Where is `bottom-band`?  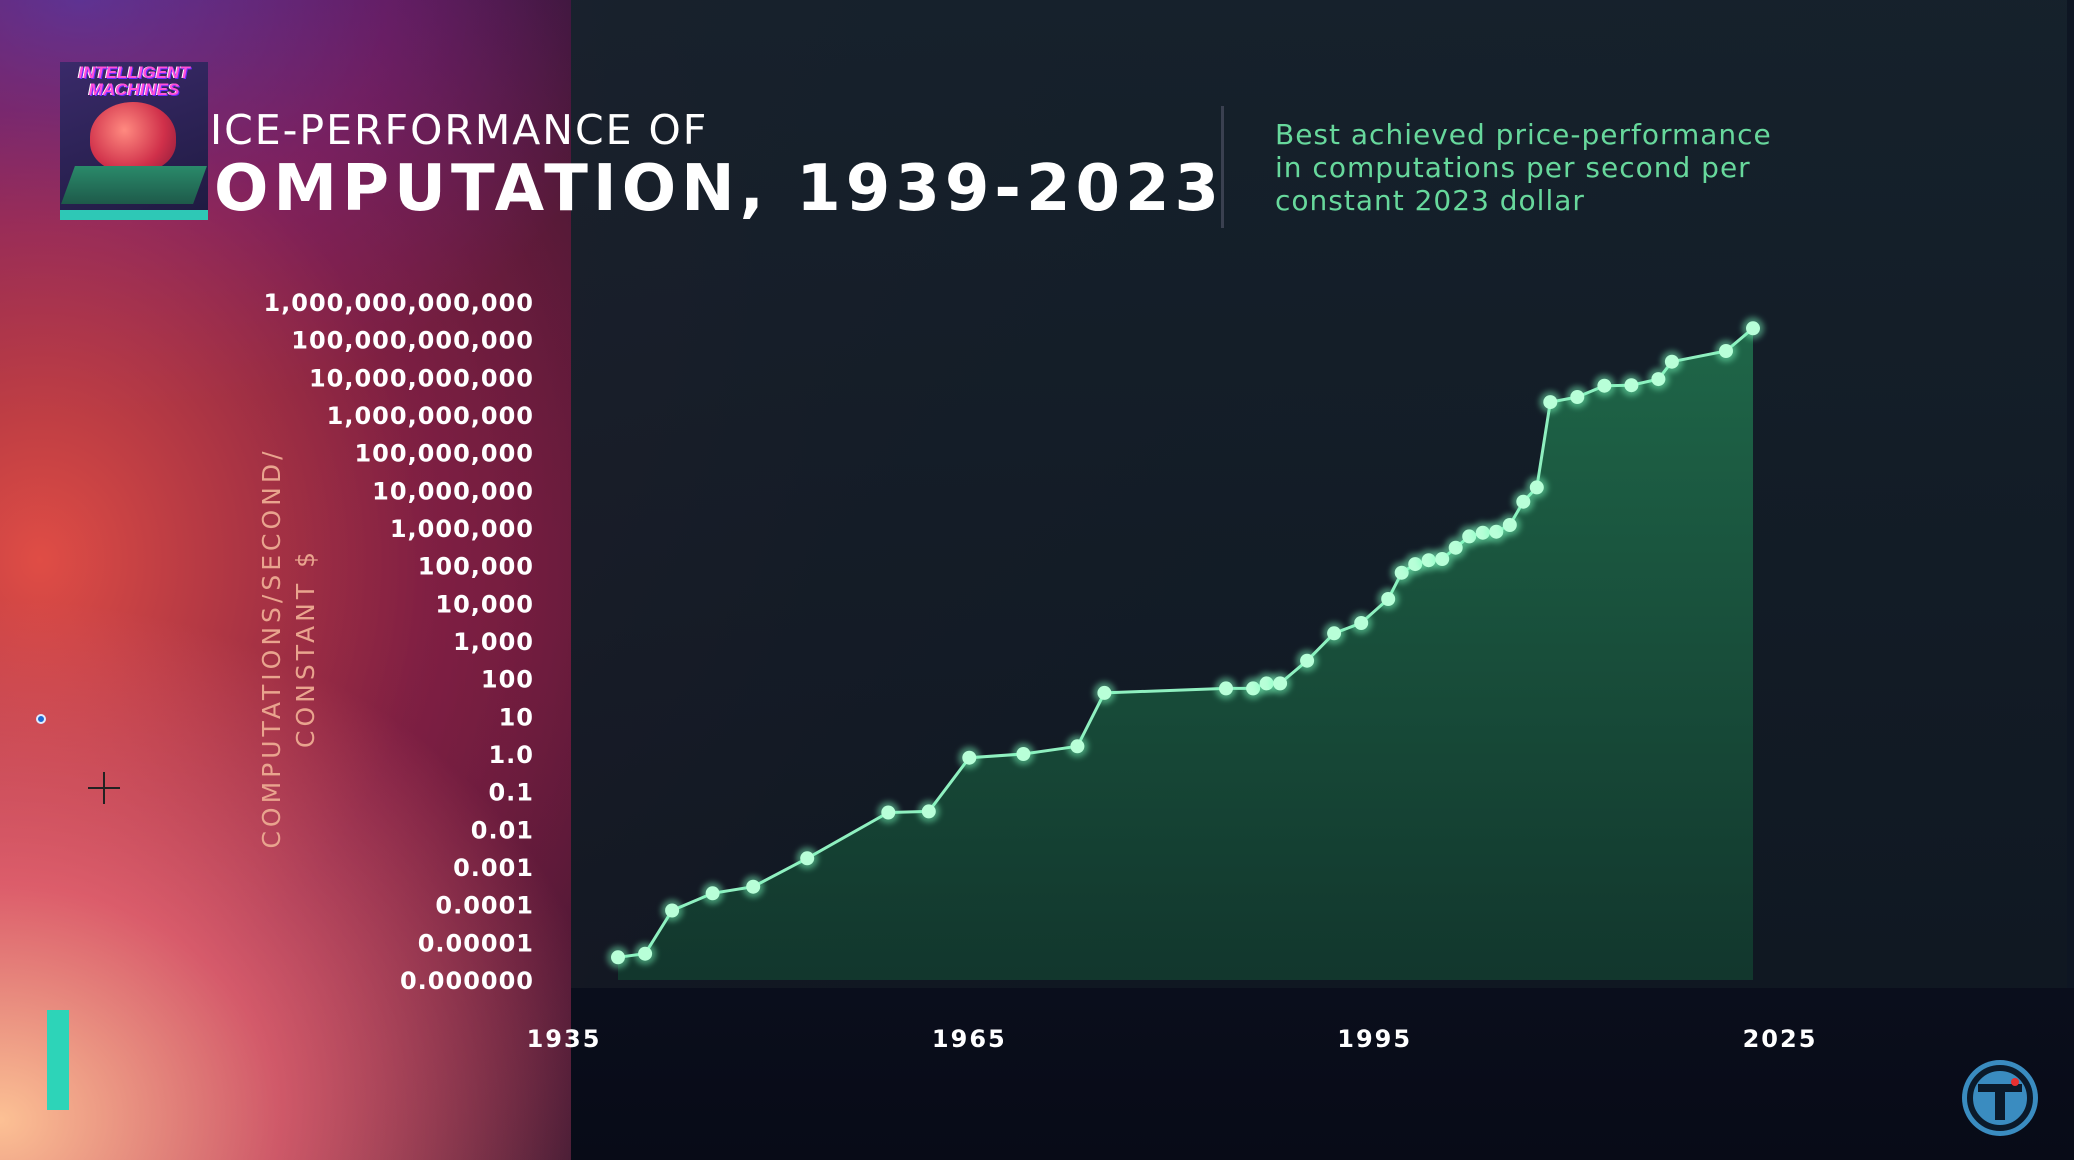 bottom-band is located at coordinates (1322, 1074).